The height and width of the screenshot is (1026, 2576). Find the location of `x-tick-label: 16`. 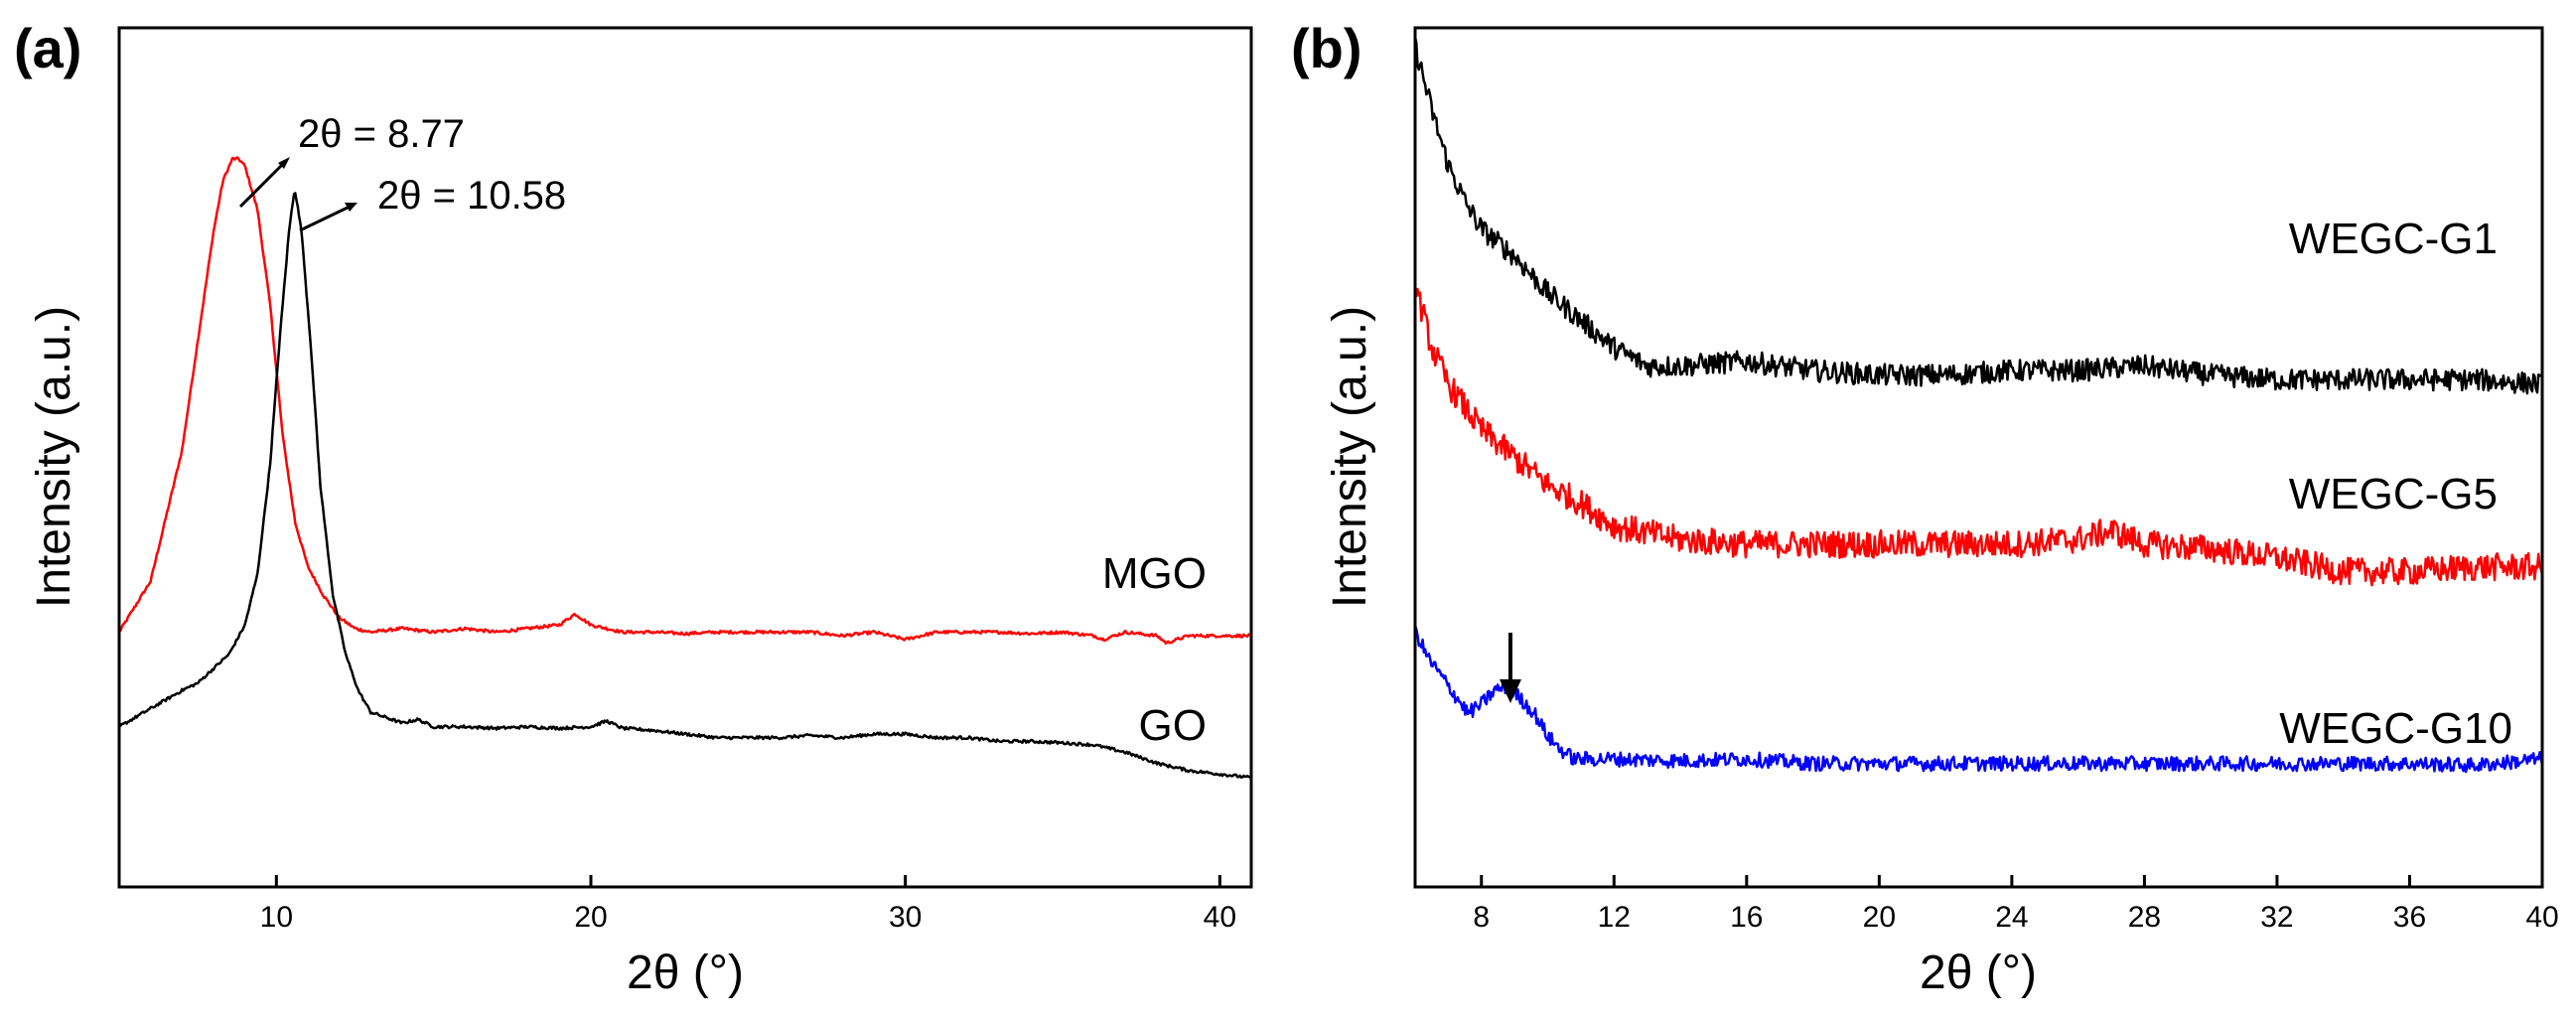

x-tick-label: 16 is located at coordinates (1746, 917).